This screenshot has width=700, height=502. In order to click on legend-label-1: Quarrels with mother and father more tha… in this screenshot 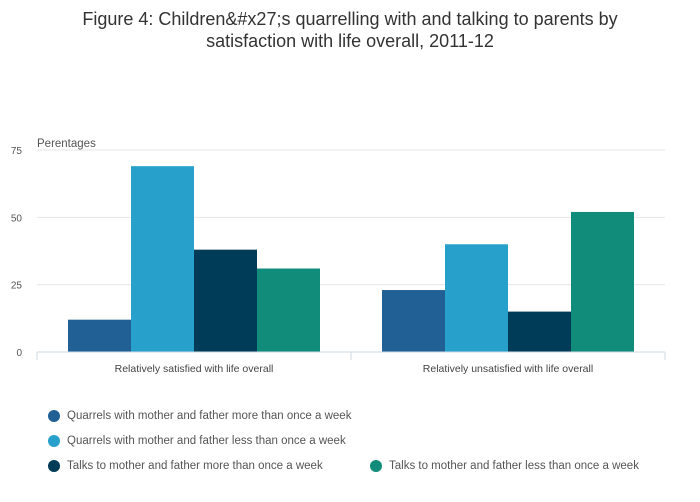, I will do `click(209, 416)`.